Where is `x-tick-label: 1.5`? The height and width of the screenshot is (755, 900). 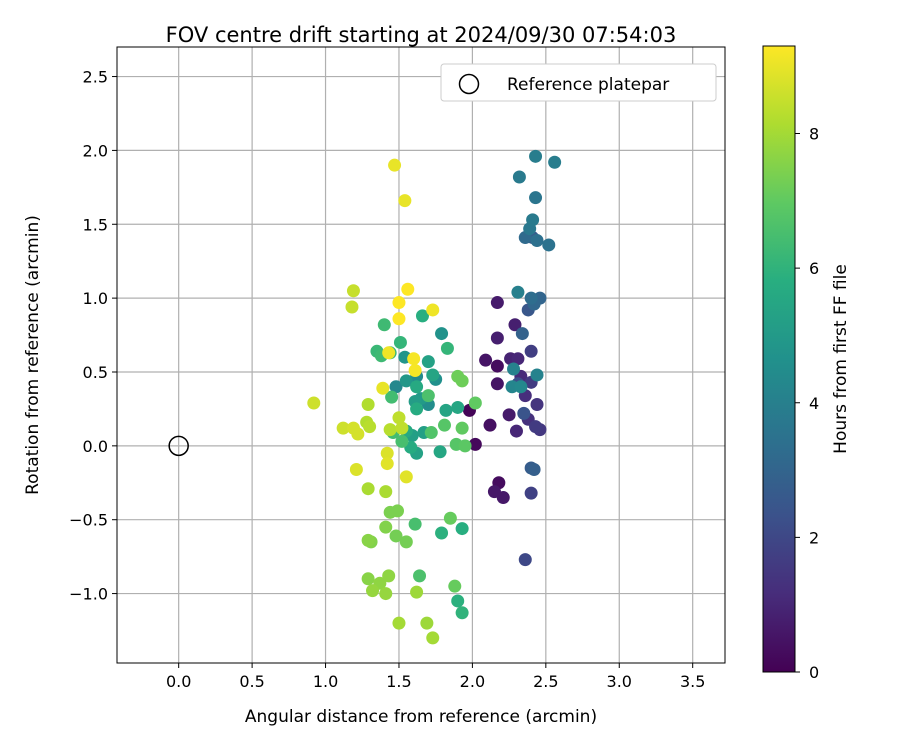 x-tick-label: 1.5 is located at coordinates (398, 681).